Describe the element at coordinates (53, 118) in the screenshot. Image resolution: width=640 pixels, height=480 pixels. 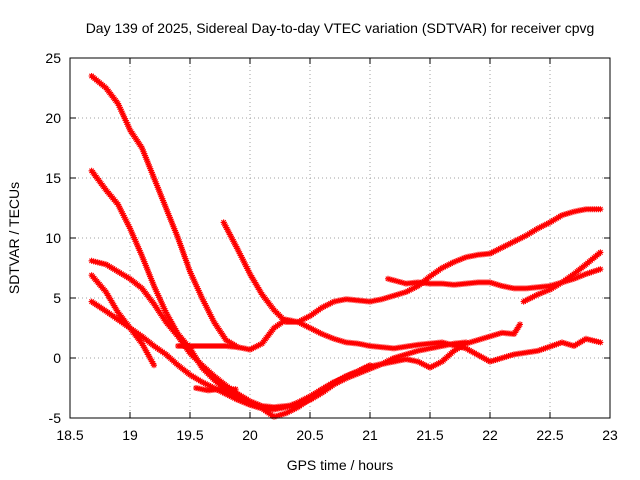
I see `y-tick-label: 20` at that location.